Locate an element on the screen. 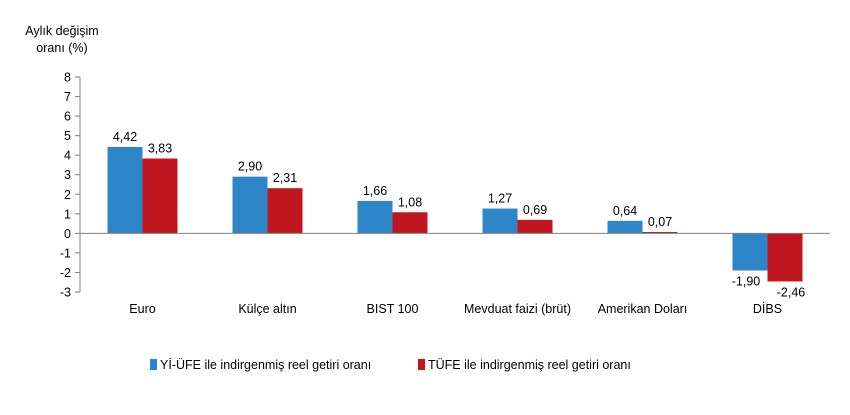 Image resolution: width=850 pixels, height=415 pixels. category-label: Mevduat faizi (brüt) is located at coordinates (517, 309).